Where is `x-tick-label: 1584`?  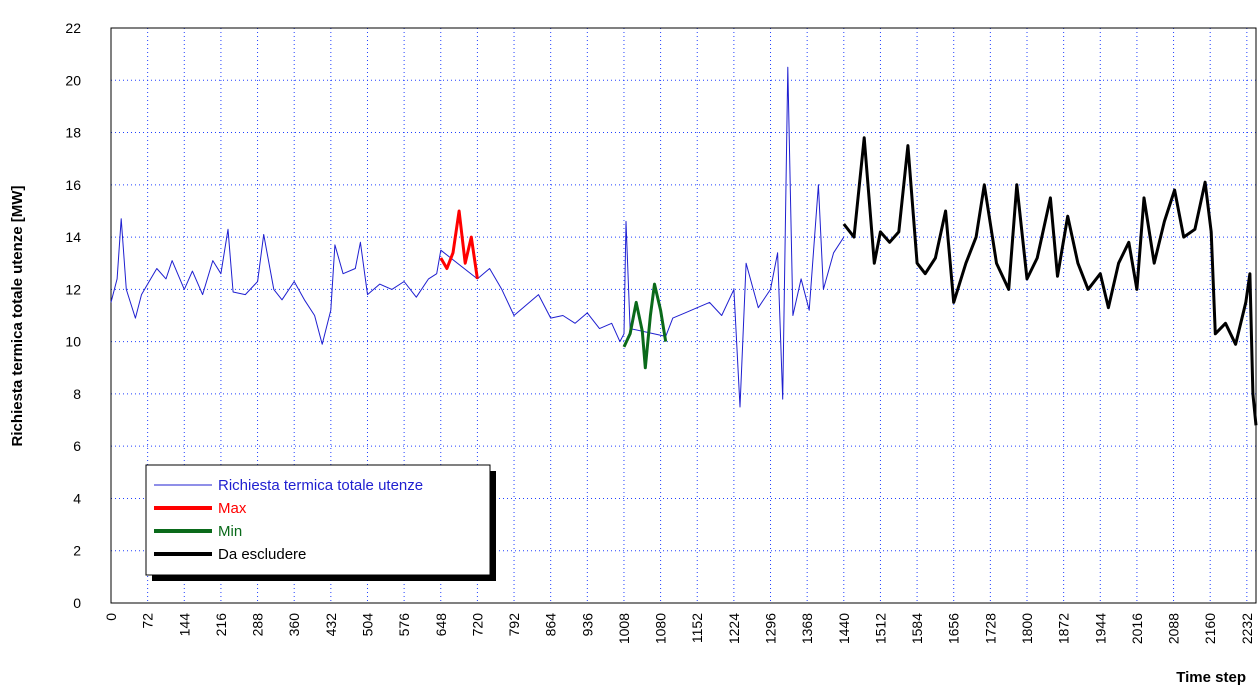 x-tick-label: 1584 is located at coordinates (917, 628).